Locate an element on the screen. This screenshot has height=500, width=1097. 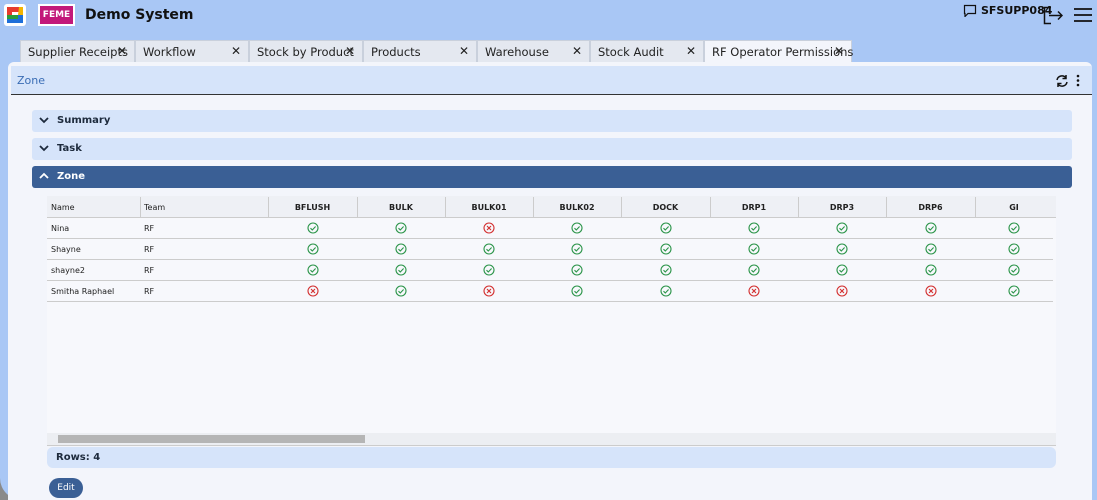
user-name: SFSUPP084 is located at coordinates (1017, 10).